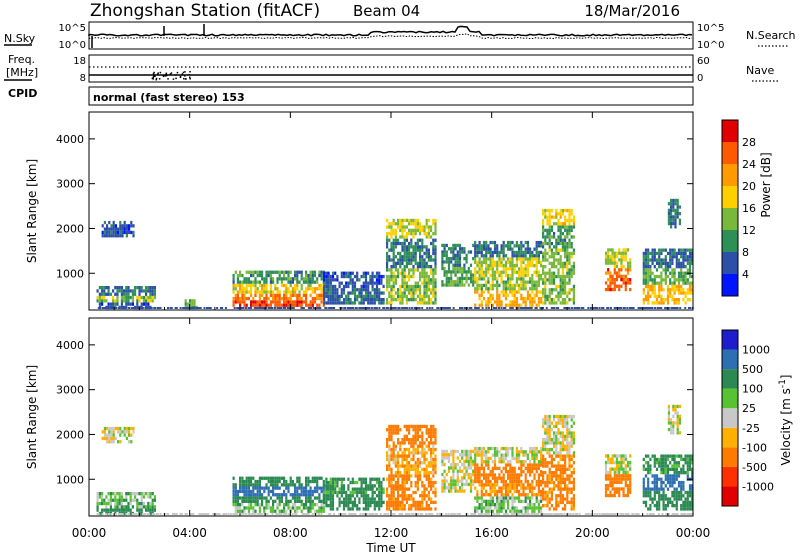 The width and height of the screenshot is (800, 558). I want to click on y-tick-label: 2000, so click(70, 228).